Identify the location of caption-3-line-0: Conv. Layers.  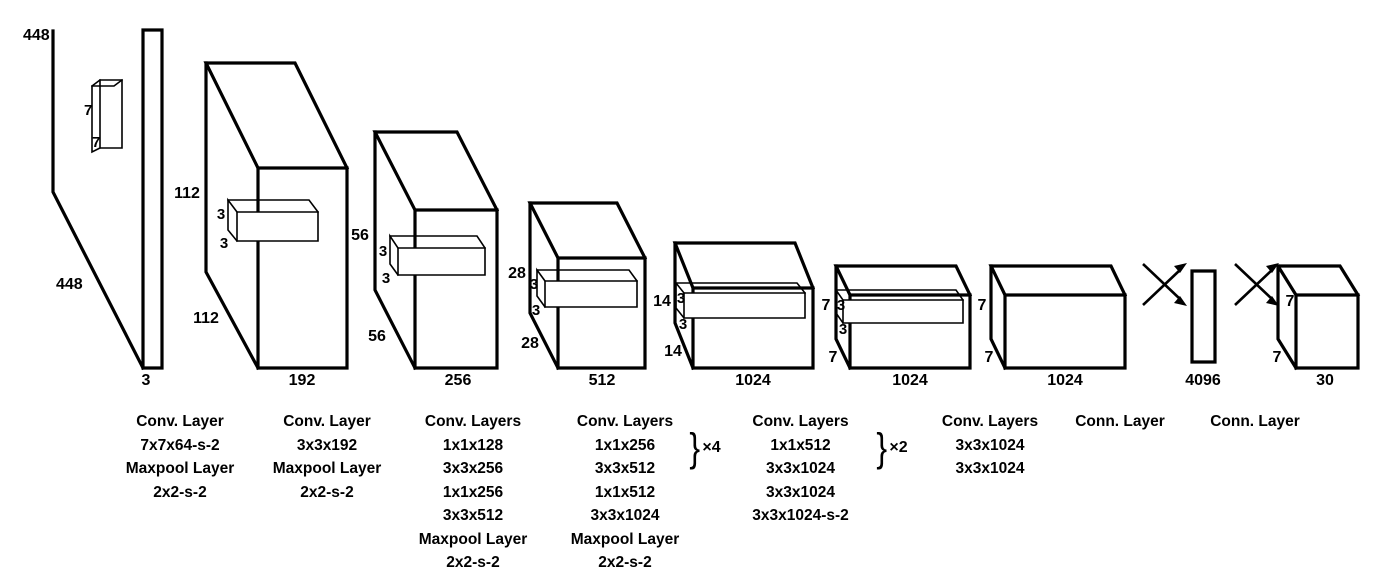
(473, 421).